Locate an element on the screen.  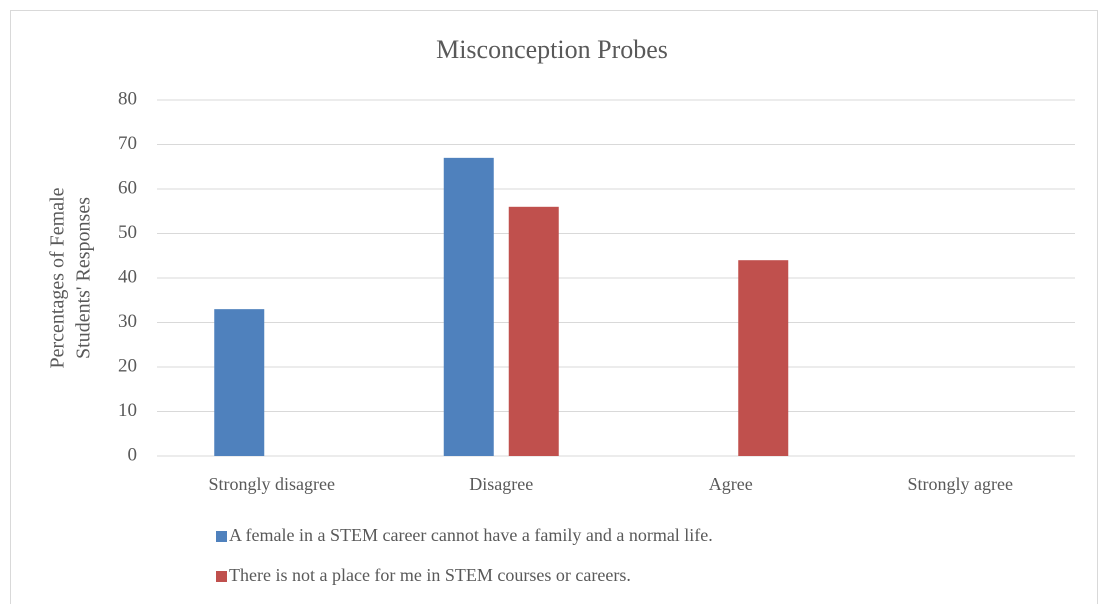
x-tick-label: Agree is located at coordinates (731, 484).